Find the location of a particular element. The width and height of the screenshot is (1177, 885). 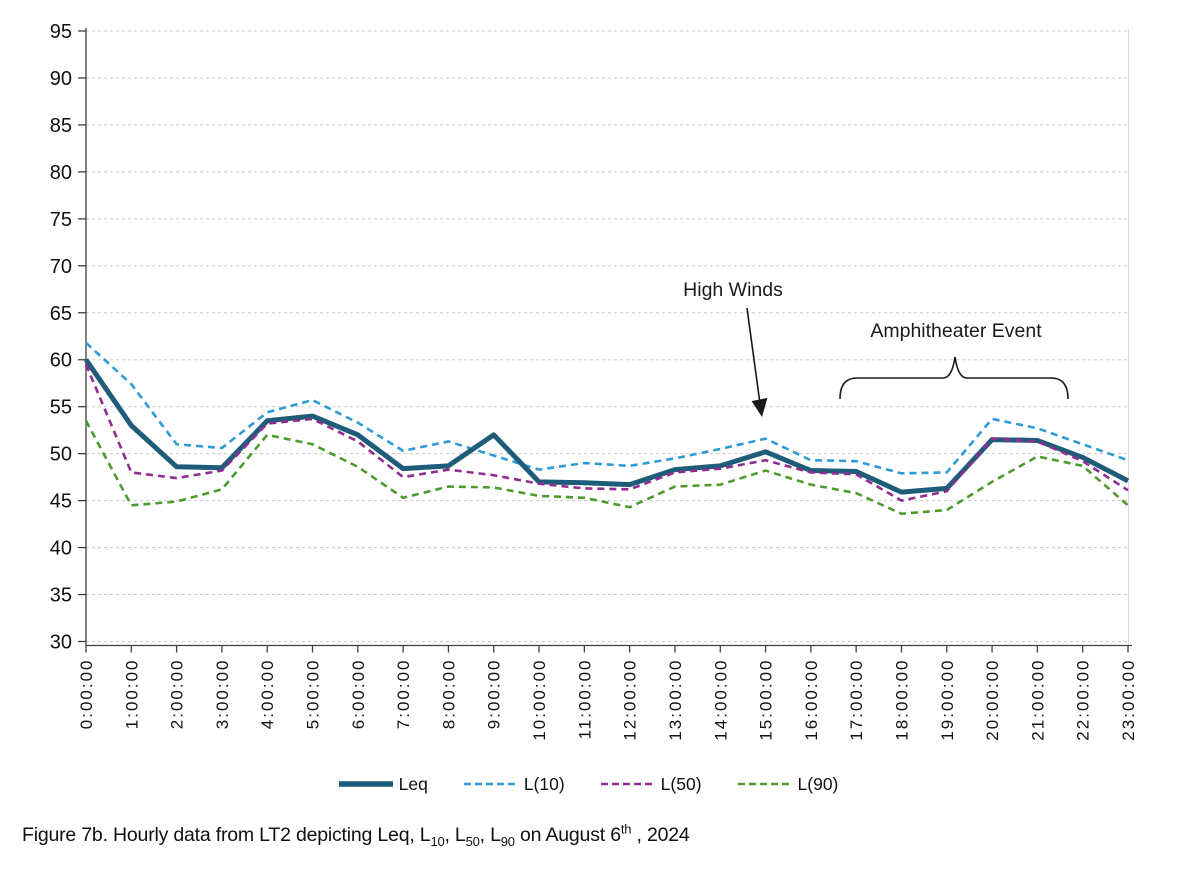

y-tick-label: 40 is located at coordinates (61, 549).